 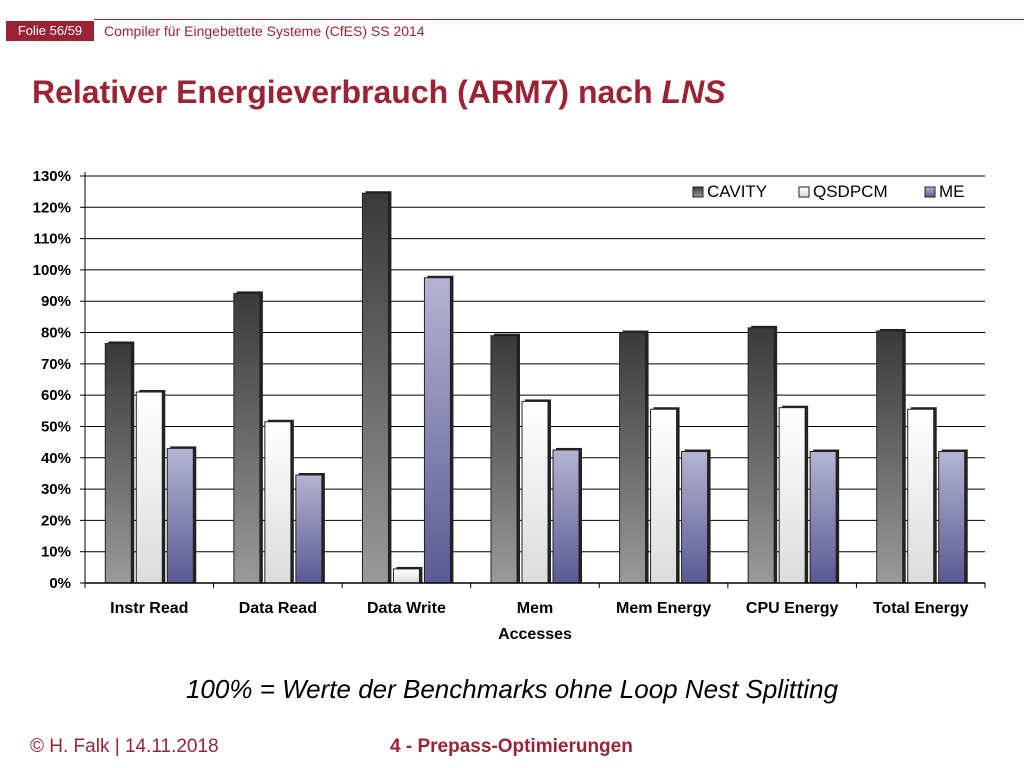 What do you see at coordinates (698, 192) in the screenshot?
I see `legend-swatch-cavity` at bounding box center [698, 192].